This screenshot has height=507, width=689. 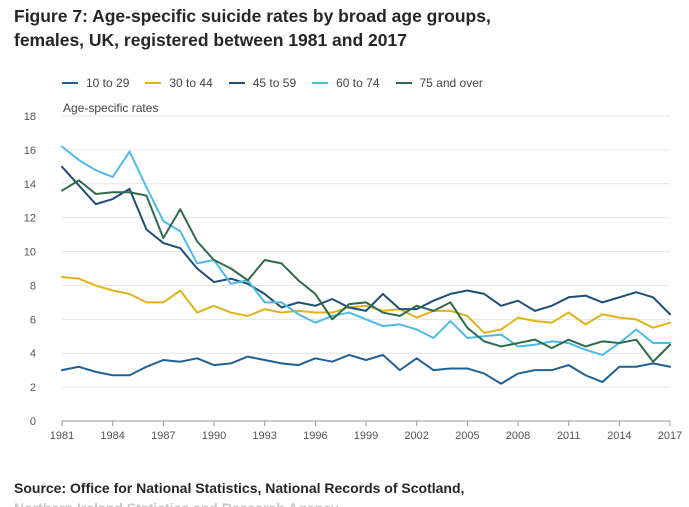 What do you see at coordinates (33, 422) in the screenshot?
I see `y-tick-label: 0` at bounding box center [33, 422].